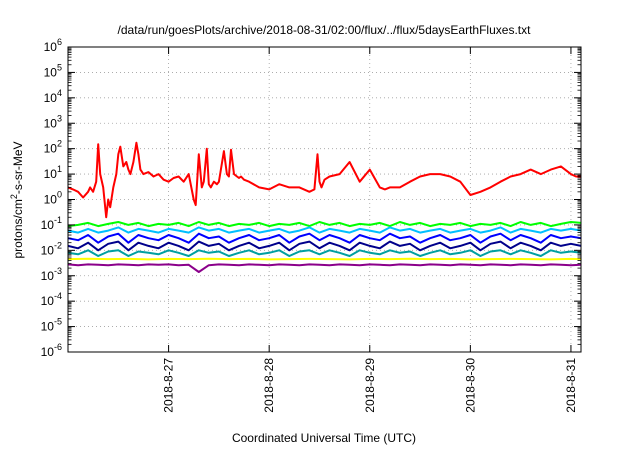 The width and height of the screenshot is (640, 453). What do you see at coordinates (470, 385) in the screenshot?
I see `x-tick-label: 2018-8-30` at bounding box center [470, 385].